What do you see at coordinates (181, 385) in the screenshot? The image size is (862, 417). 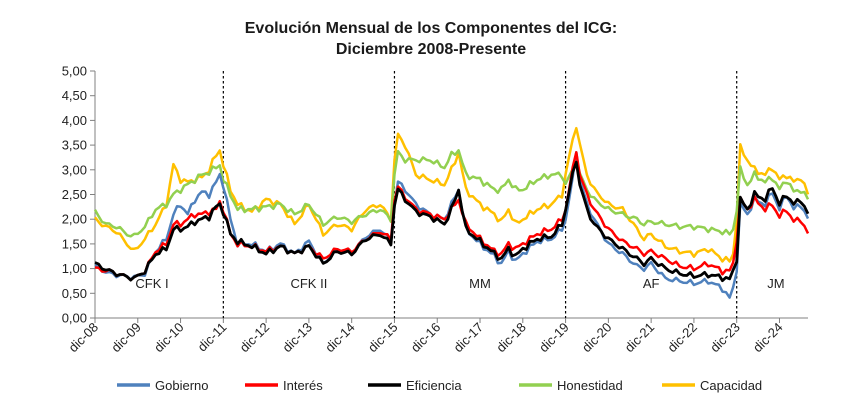 I see `legend-label-gobierno: Gobierno` at bounding box center [181, 385].